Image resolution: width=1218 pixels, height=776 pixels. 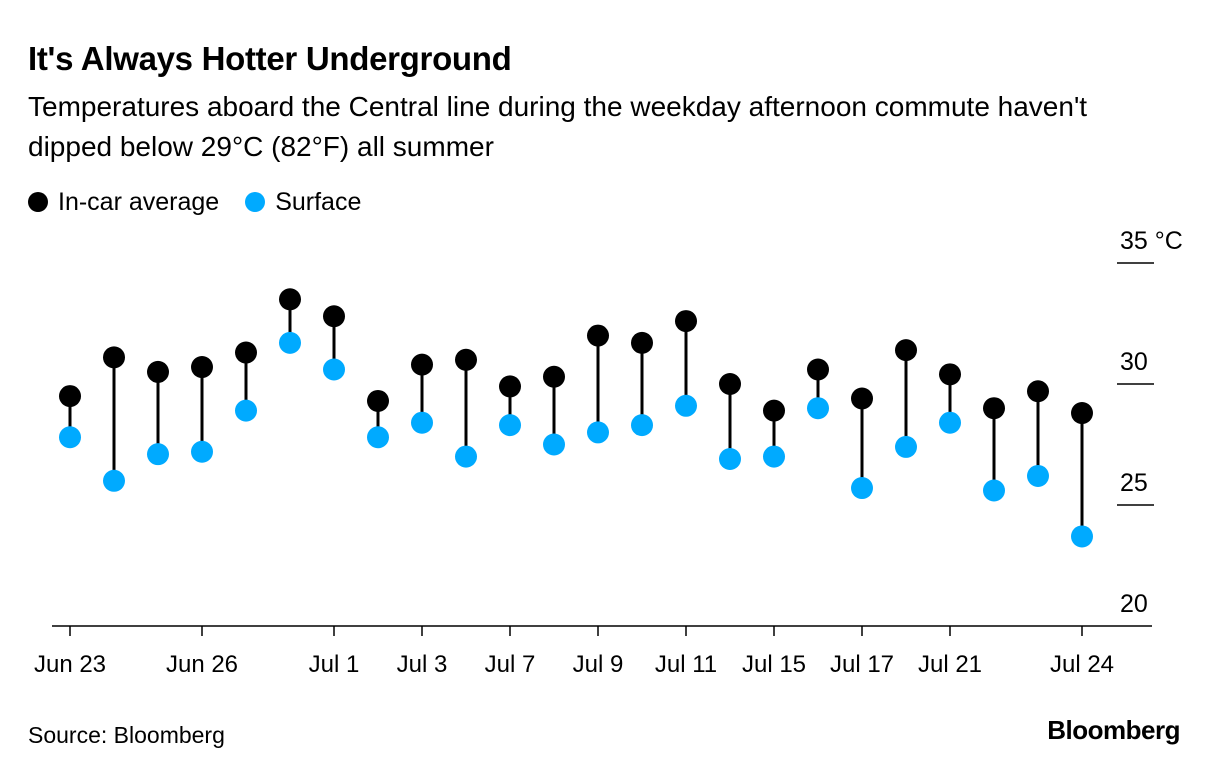 What do you see at coordinates (139, 201) in the screenshot?
I see `legend-label-in-car: In-car average` at bounding box center [139, 201].